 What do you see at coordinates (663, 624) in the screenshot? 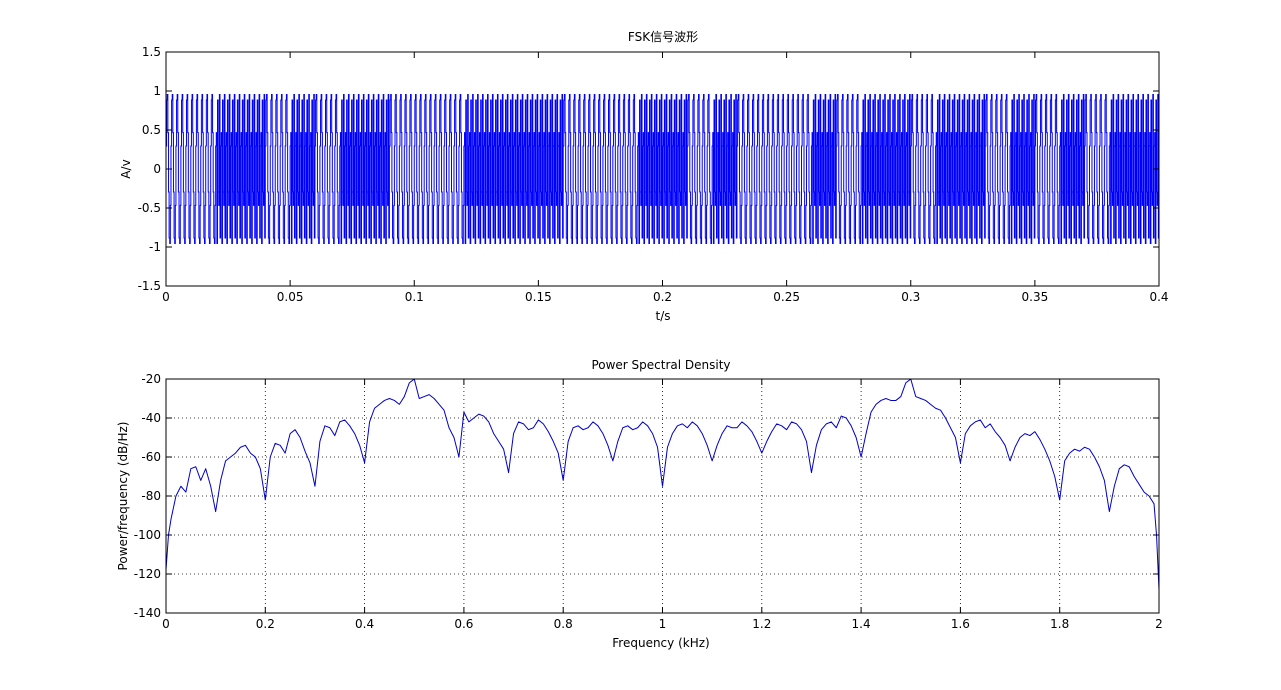
I see `psd-xtick-label: 1` at bounding box center [663, 624].